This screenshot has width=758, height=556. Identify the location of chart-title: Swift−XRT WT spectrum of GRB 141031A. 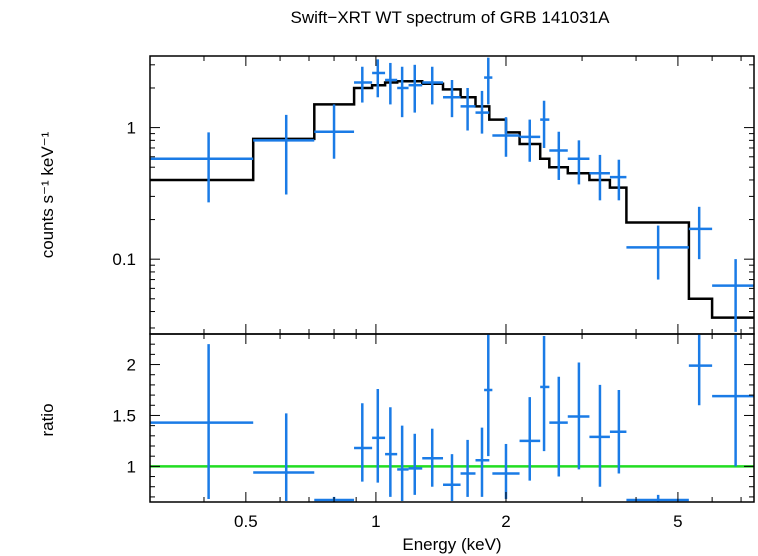
(451, 17).